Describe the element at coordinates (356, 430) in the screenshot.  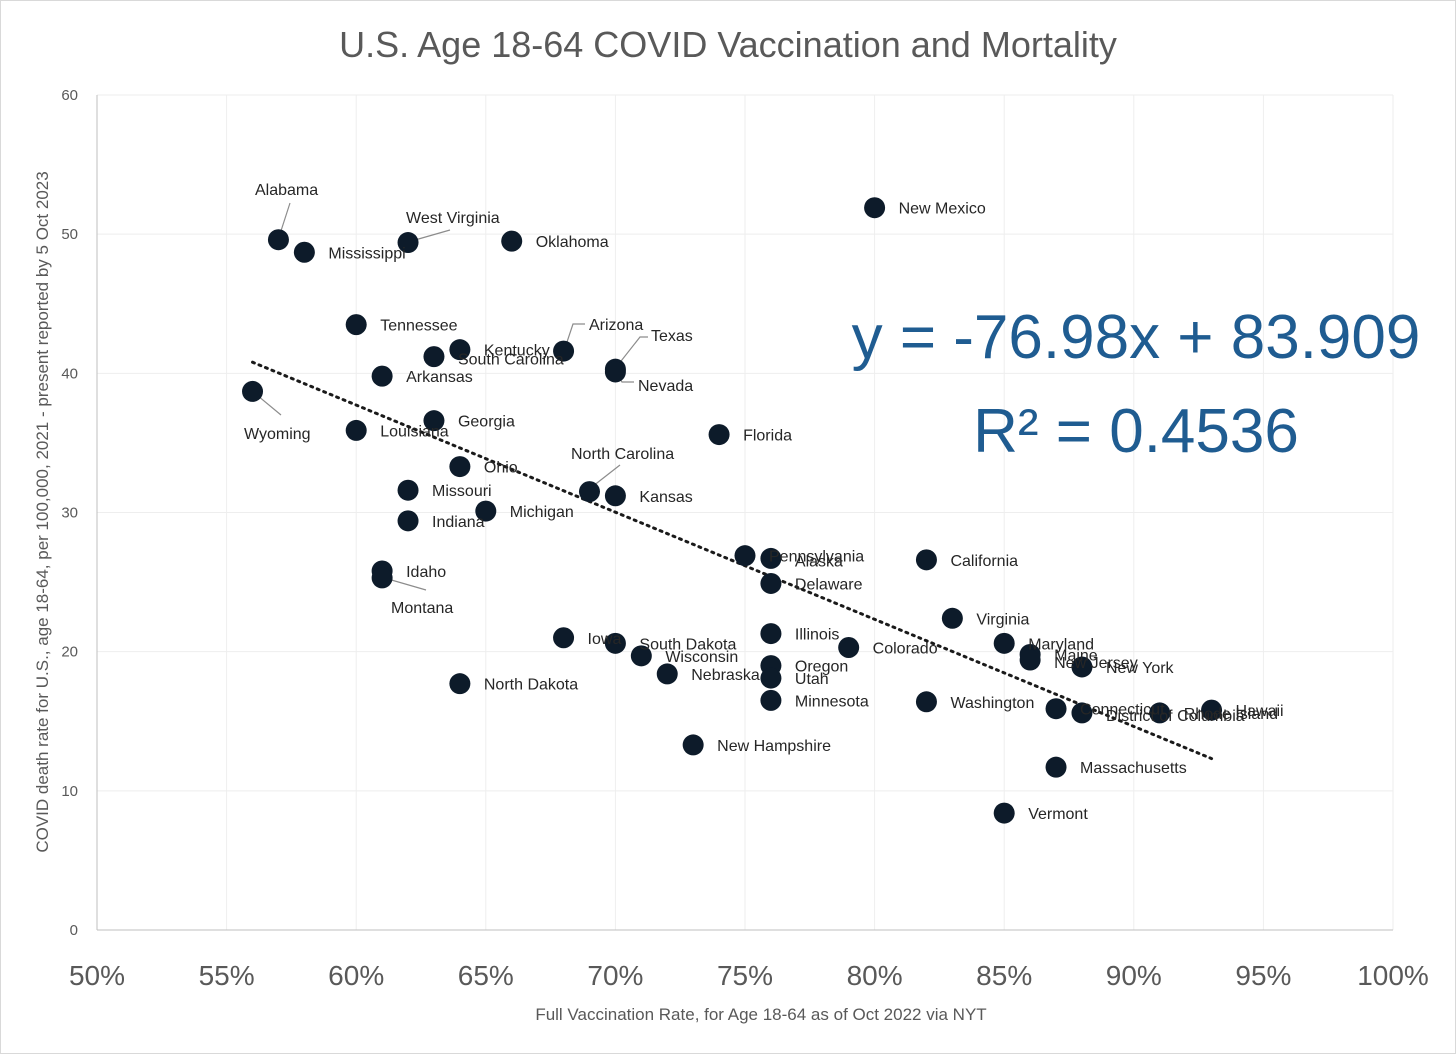
I see `point-louisiana` at that location.